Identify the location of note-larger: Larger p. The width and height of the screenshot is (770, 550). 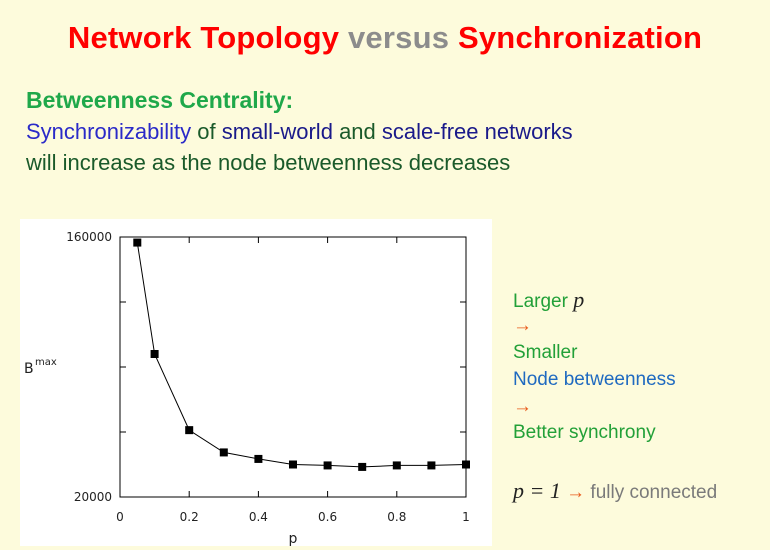
(548, 300).